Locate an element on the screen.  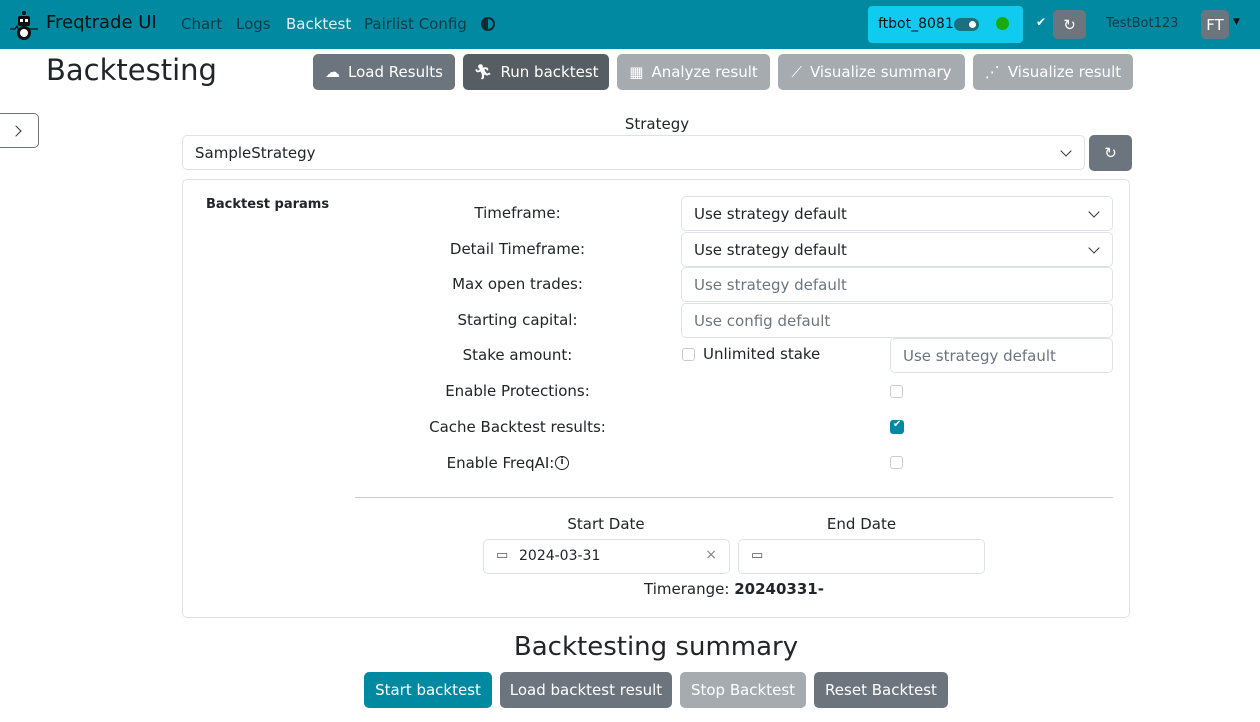
cache-results-label: Cache Backtest results: is located at coordinates (517, 427).